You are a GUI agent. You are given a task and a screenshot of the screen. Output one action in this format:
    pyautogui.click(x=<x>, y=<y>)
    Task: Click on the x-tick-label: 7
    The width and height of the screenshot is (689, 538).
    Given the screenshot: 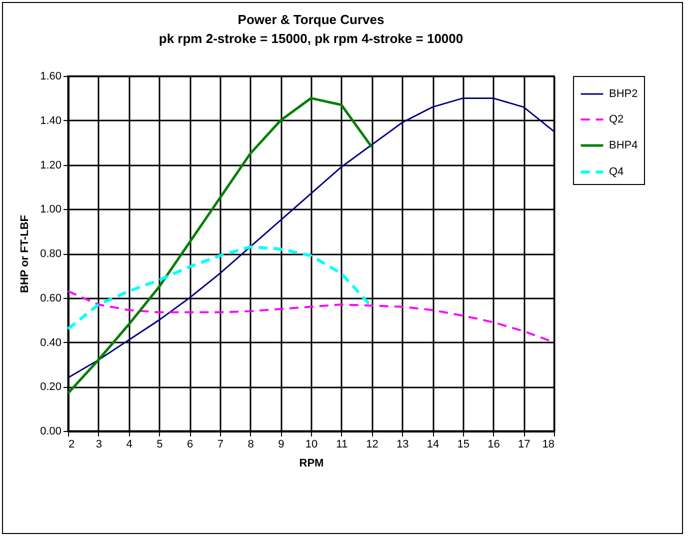 What is the action you would take?
    pyautogui.click(x=220, y=444)
    